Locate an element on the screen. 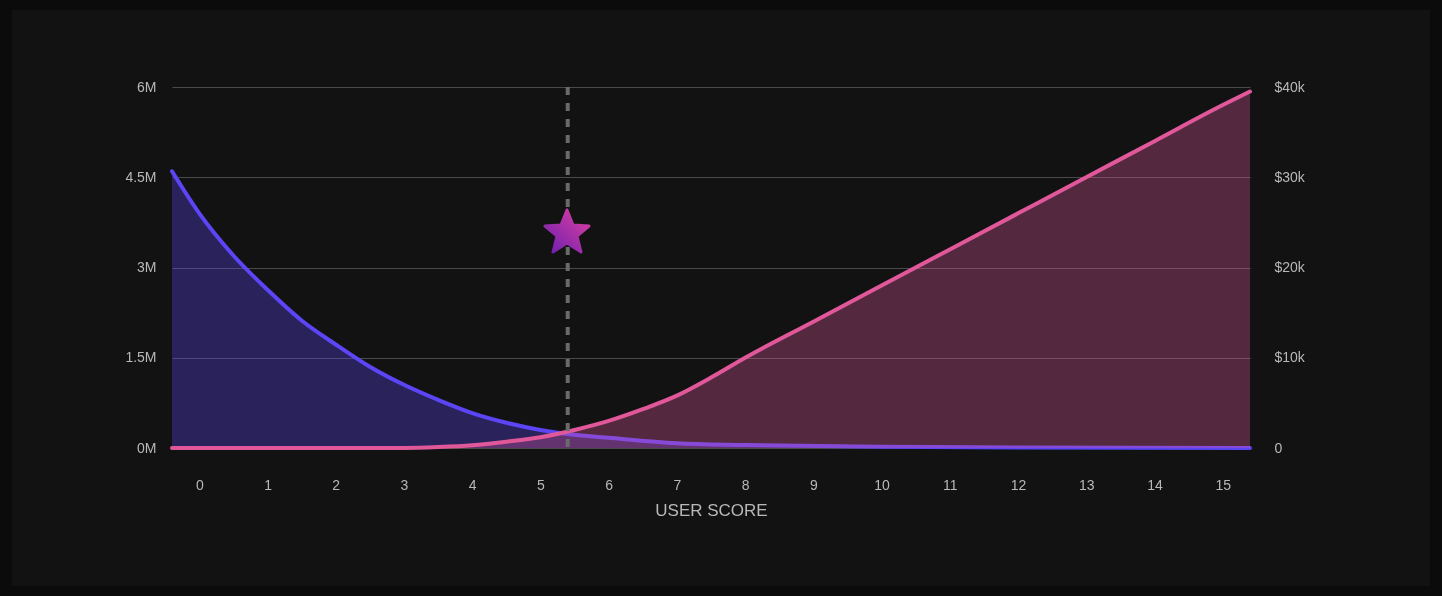 This screenshot has width=1442, height=596. y-tick-label: 1.5M is located at coordinates (141, 357).